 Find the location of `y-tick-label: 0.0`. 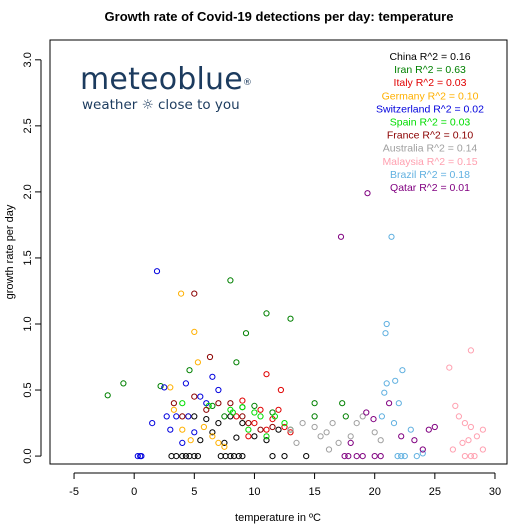

y-tick-label: 0.0 is located at coordinates (28, 455).